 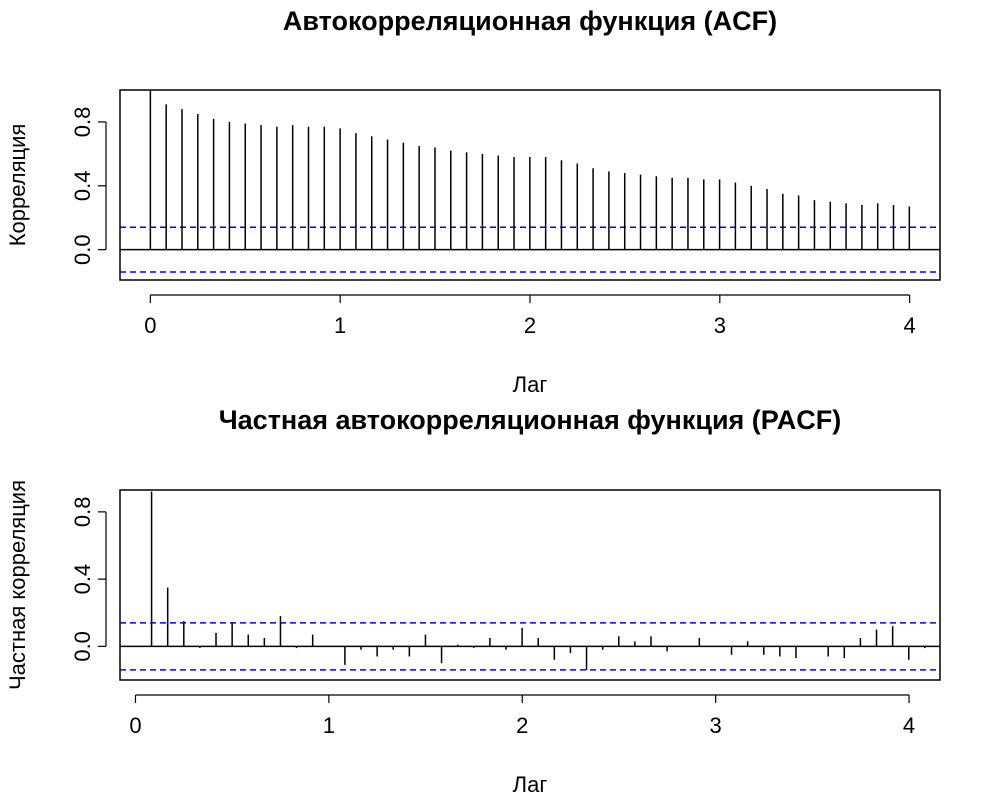 I want to click on pacf-x-tick-label: 4, so click(x=909, y=725).